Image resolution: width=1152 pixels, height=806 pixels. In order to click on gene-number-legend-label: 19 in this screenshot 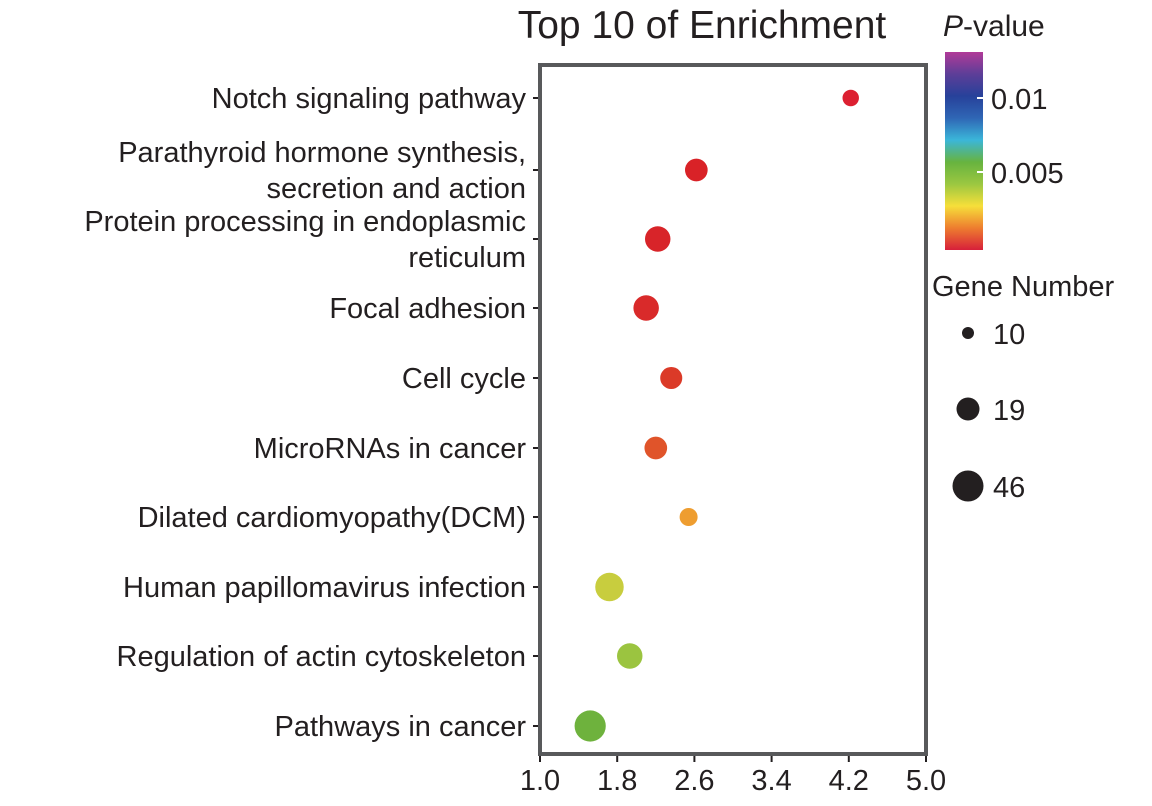, I will do `click(1009, 411)`.